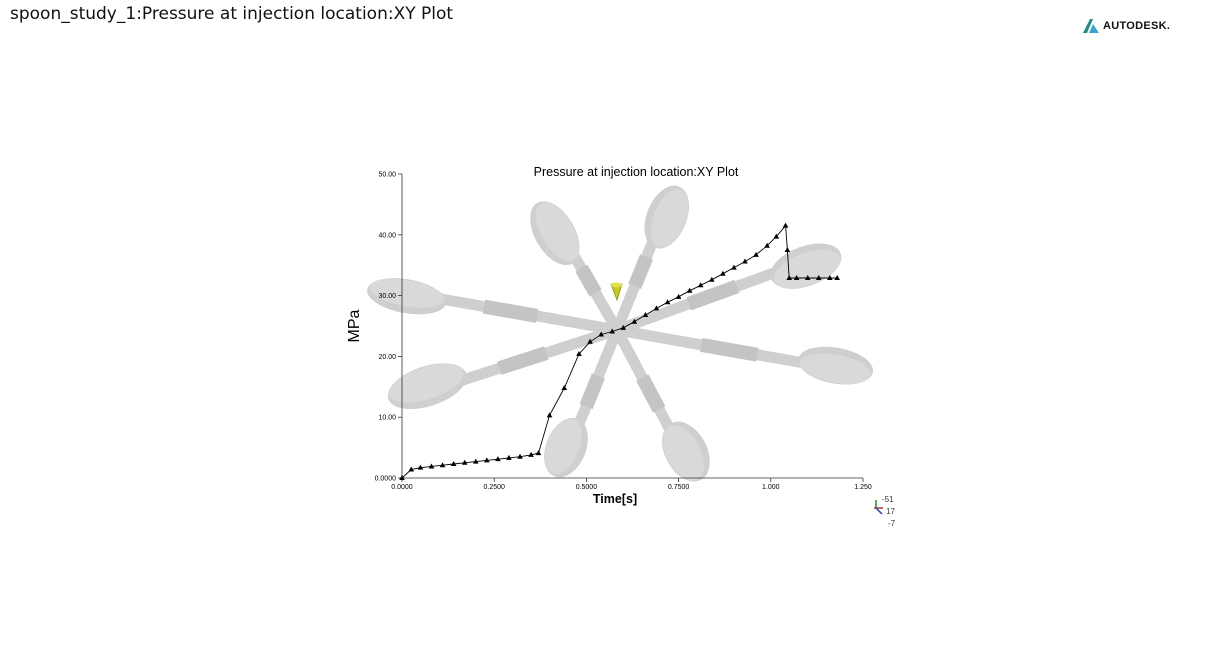 Image resolution: width=1225 pixels, height=645 pixels. I want to click on x-tick-label: 0.2500, so click(494, 487).